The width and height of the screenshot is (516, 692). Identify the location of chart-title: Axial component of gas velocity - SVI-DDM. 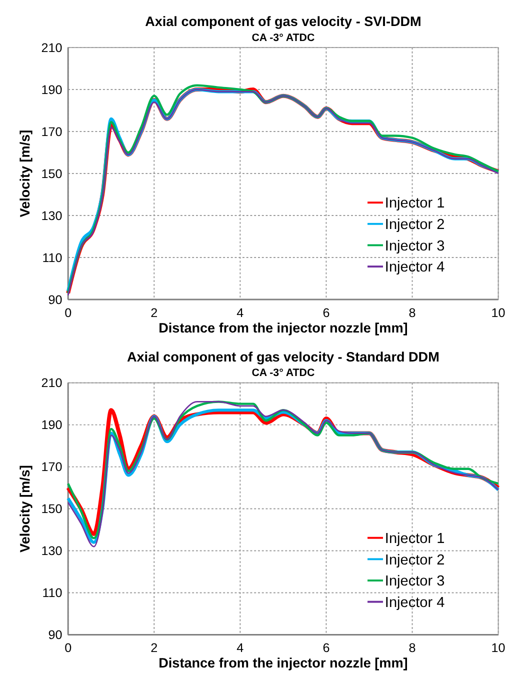
(283, 22).